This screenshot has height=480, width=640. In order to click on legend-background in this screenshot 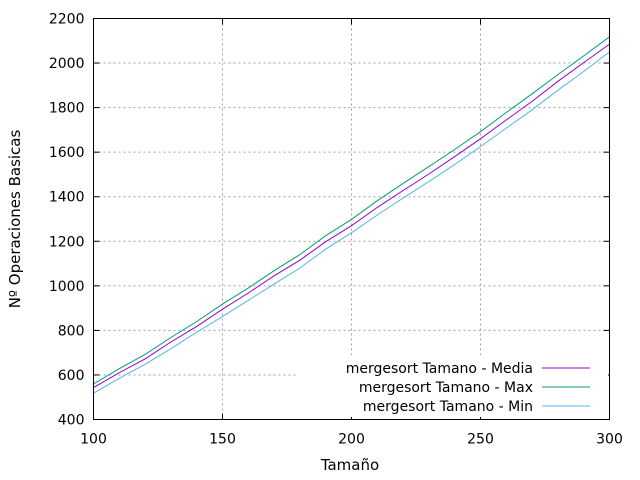, I will do `click(452, 386)`.